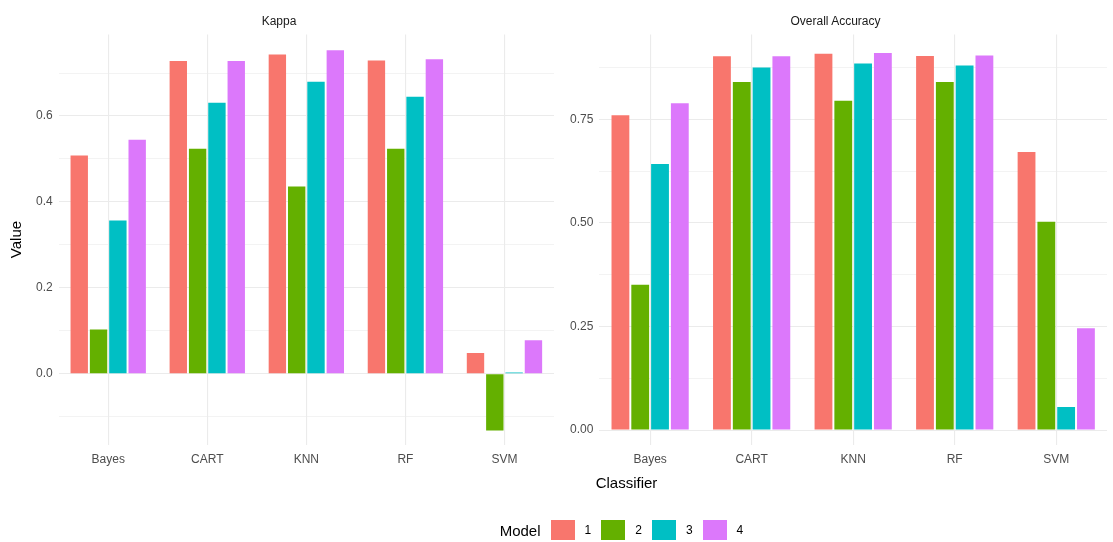  Describe the element at coordinates (582, 429) in the screenshot. I see `y-tick-label: 0.00` at that location.